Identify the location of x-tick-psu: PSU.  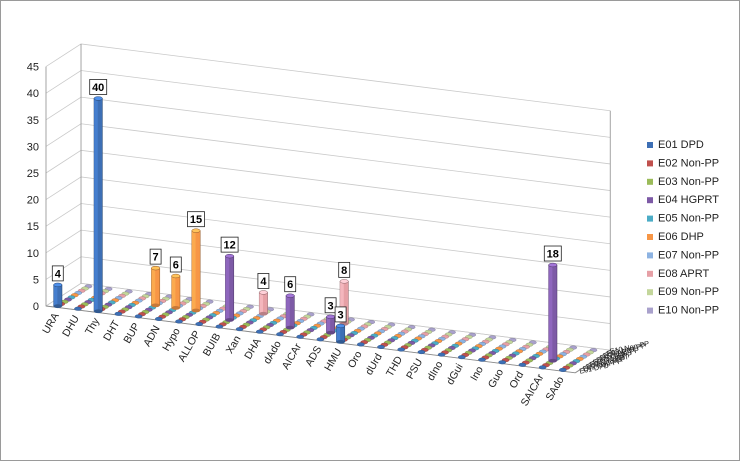
(414, 369).